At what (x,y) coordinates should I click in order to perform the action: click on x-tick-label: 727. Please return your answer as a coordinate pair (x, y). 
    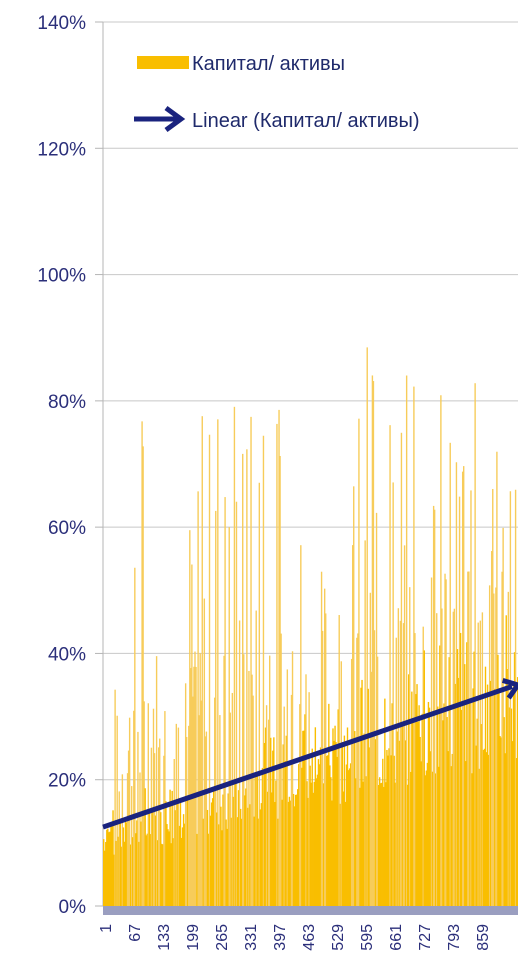
    Looking at the image, I should click on (425, 937).